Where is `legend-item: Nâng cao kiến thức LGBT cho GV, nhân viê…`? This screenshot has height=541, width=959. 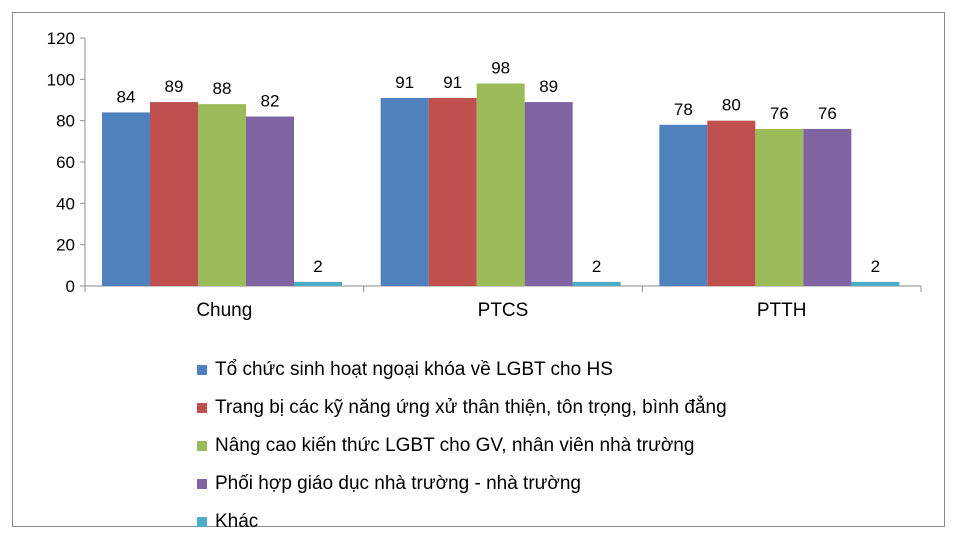 legend-item: Nâng cao kiến thức LGBT cho GV, nhân viê… is located at coordinates (462, 446).